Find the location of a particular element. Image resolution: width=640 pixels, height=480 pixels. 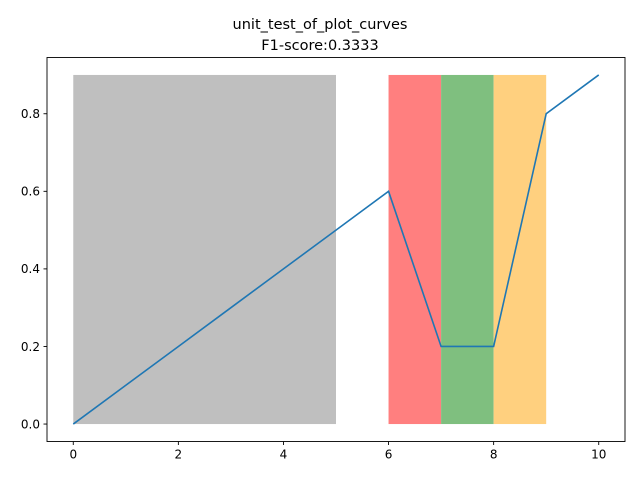

y-tick-label-1: 0.2 is located at coordinates (30, 347).